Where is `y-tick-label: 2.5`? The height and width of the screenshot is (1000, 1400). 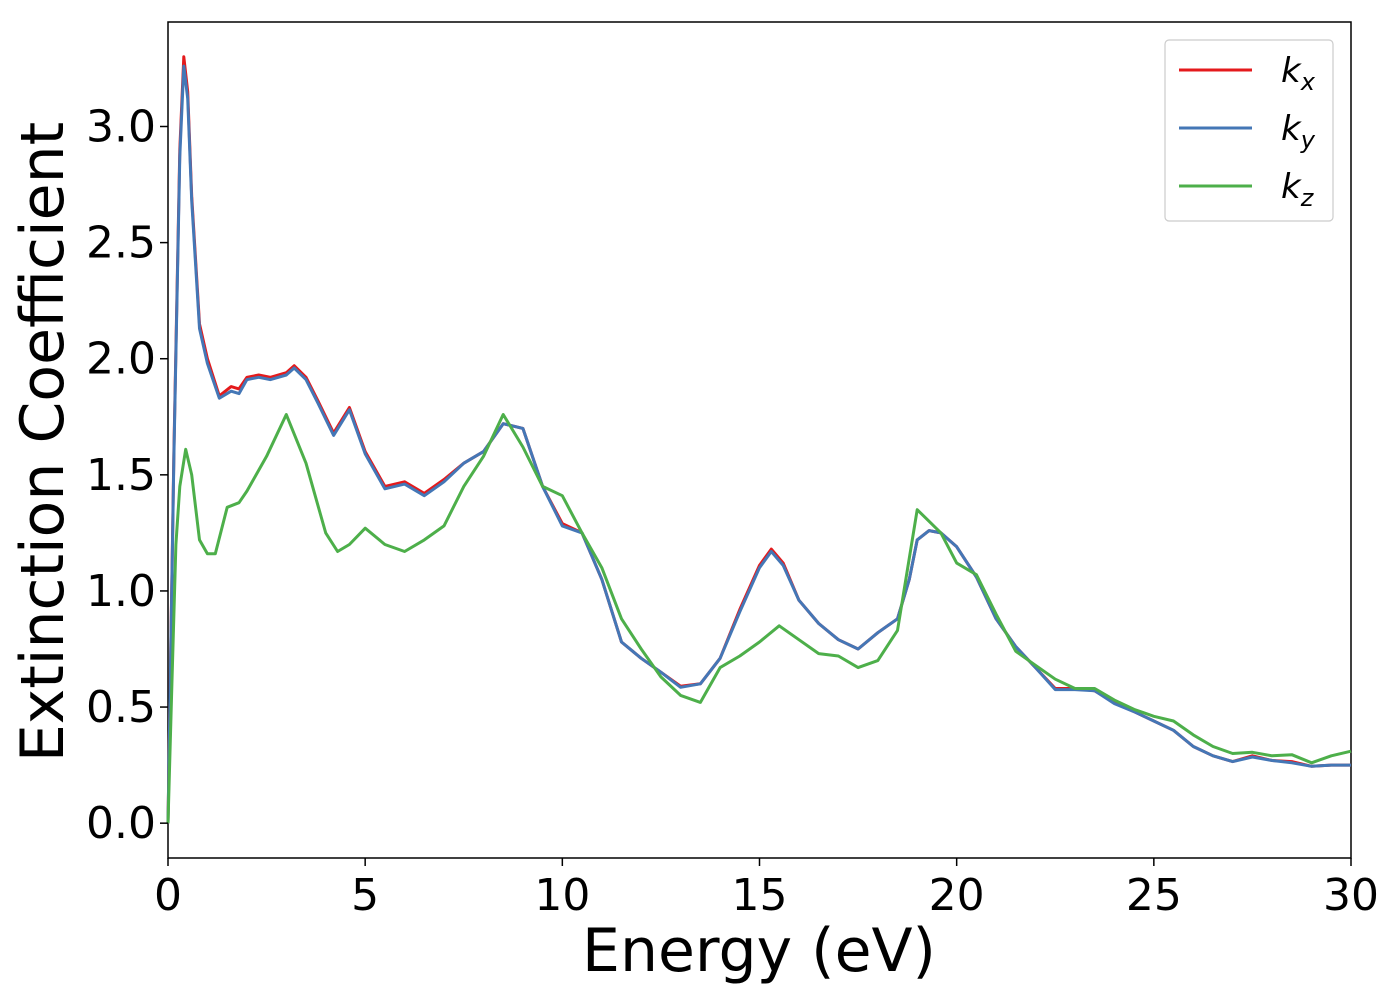 y-tick-label: 2.5 is located at coordinates (121, 243).